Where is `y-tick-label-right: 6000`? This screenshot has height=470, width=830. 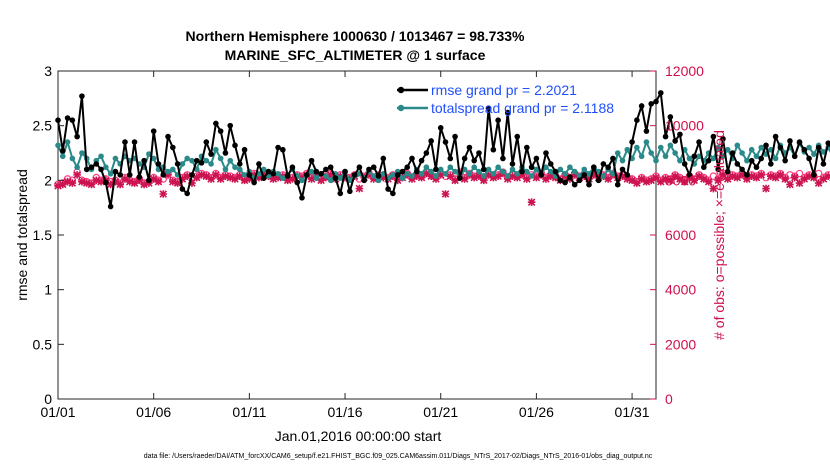
y-tick-label-right: 6000 is located at coordinates (680, 235).